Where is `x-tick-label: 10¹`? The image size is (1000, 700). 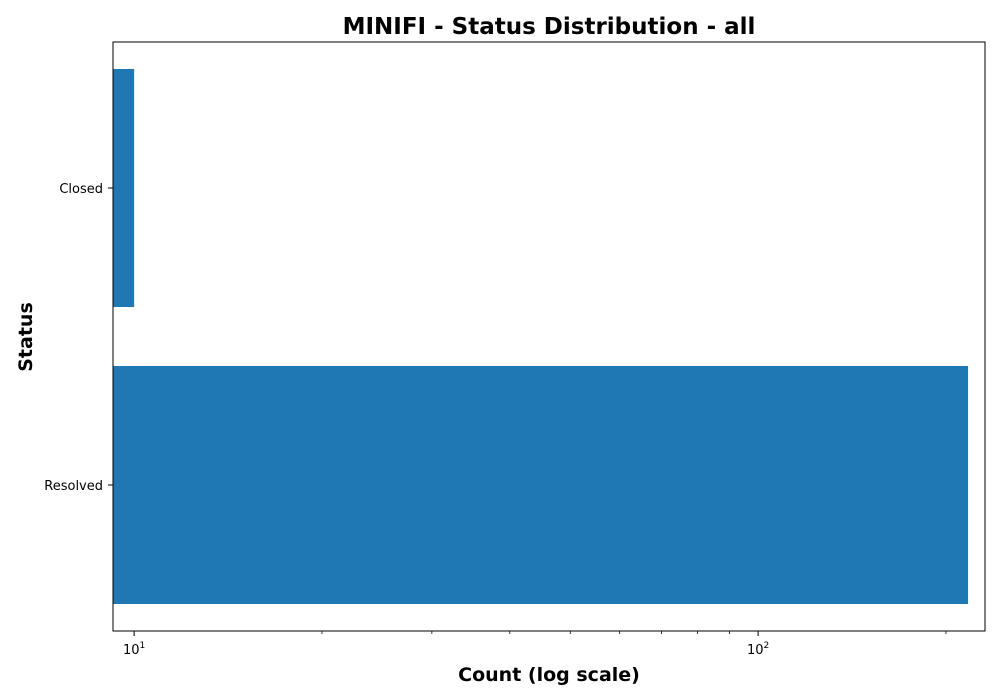
x-tick-label: 10¹ is located at coordinates (134, 649).